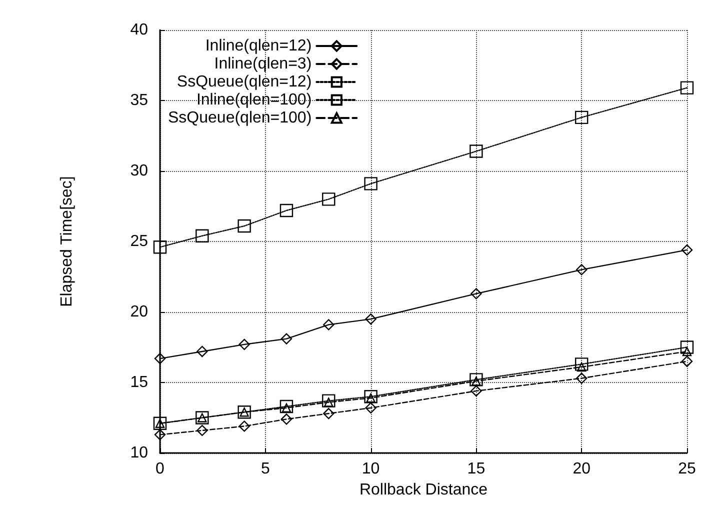  What do you see at coordinates (139, 382) in the screenshot?
I see `y-tick-label: 15` at bounding box center [139, 382].